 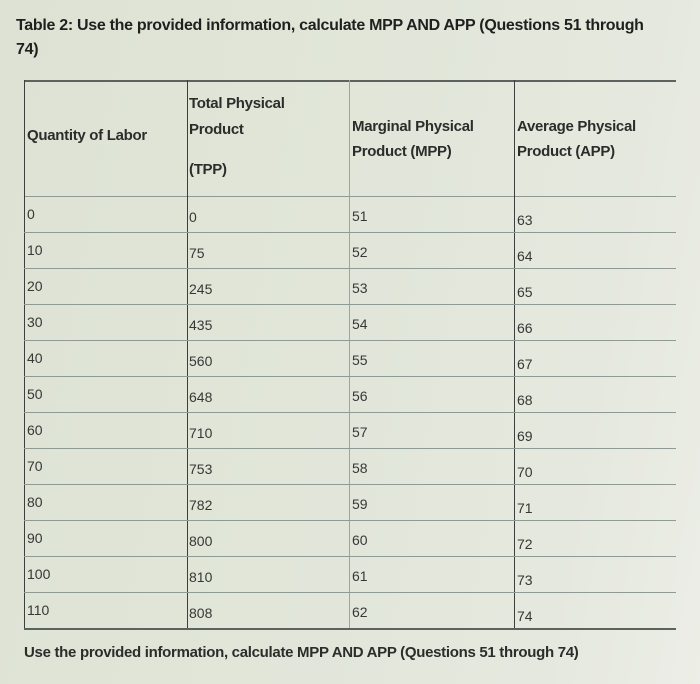 What do you see at coordinates (525, 256) in the screenshot?
I see `cell-app: 64` at bounding box center [525, 256].